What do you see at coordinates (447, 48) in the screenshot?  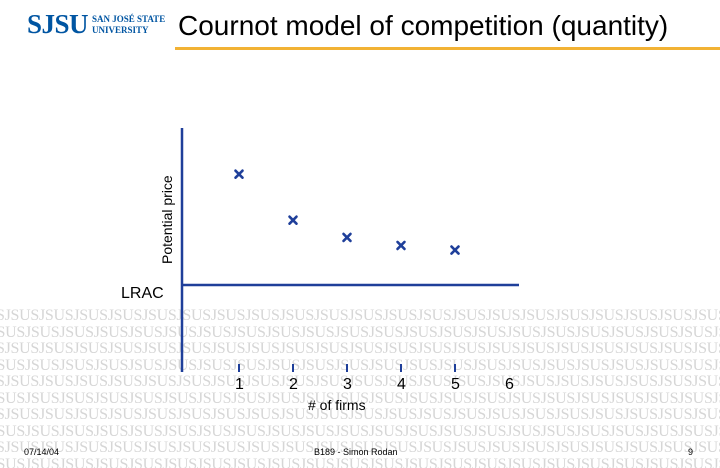 I see `title-underline` at bounding box center [447, 48].